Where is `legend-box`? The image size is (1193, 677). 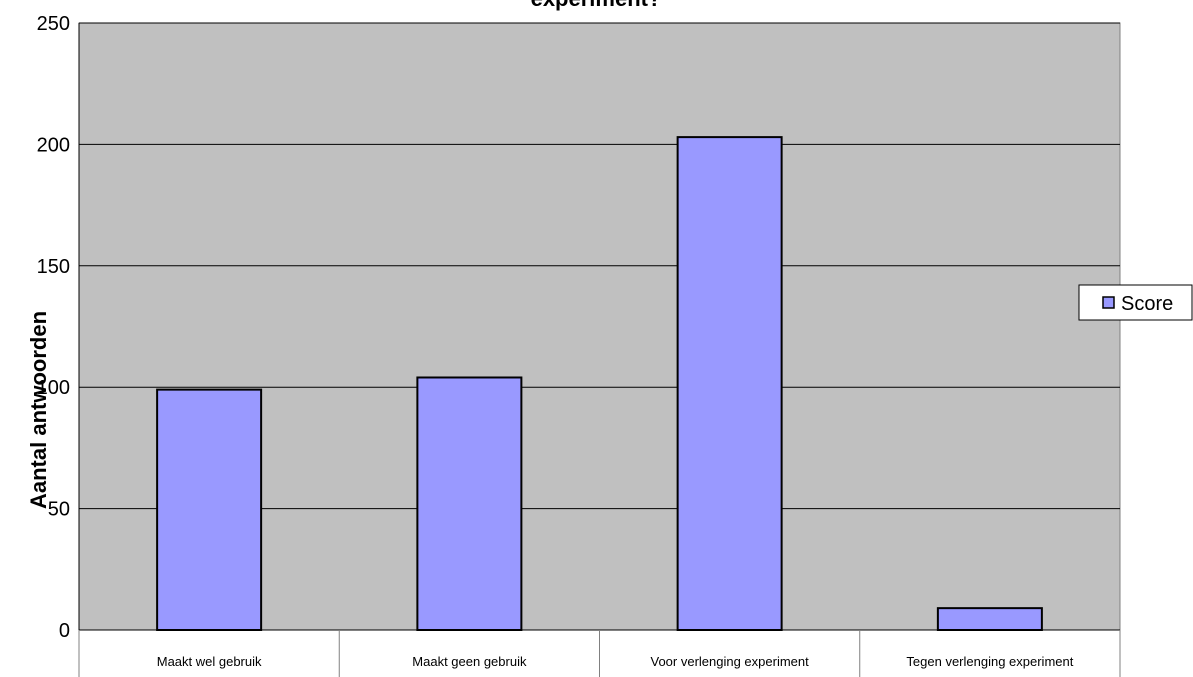 legend-box is located at coordinates (1135, 302).